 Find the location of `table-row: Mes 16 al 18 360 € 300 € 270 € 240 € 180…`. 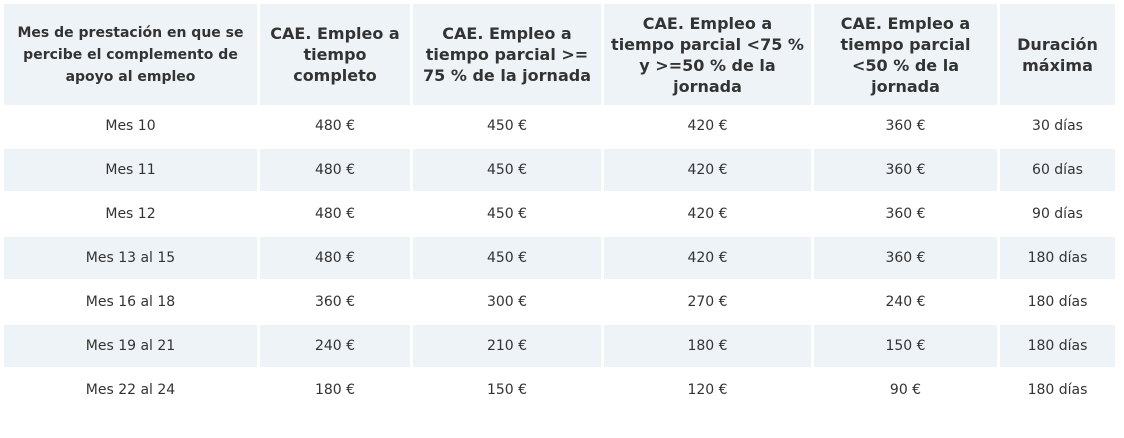

table-row: Mes 16 al 18 360 € 300 € 270 € 240 € 180… is located at coordinates (559, 301).